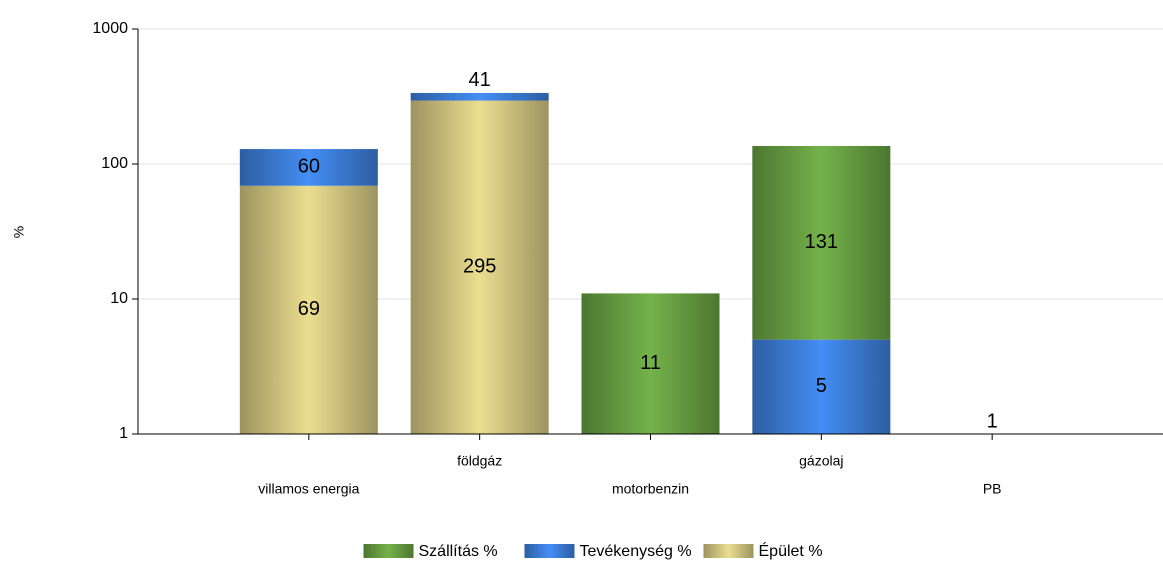  Describe the element at coordinates (992, 489) in the screenshot. I see `x-tick-label: PB` at that location.